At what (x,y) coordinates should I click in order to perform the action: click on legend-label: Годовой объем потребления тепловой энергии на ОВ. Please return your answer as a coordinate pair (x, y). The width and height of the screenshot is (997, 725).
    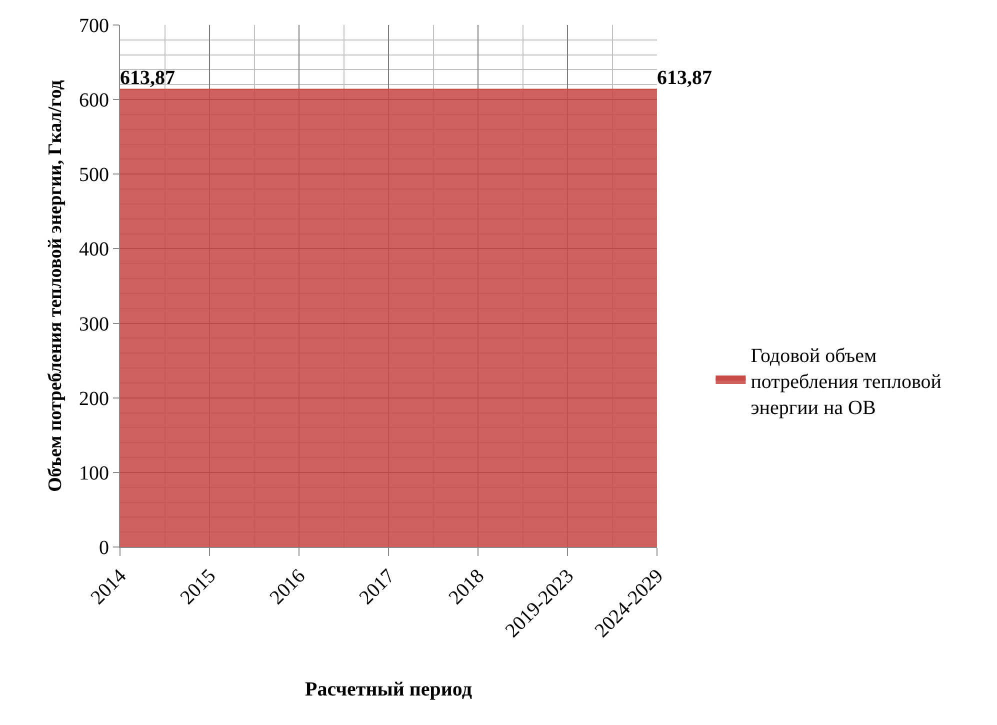
    Looking at the image, I should click on (846, 381).